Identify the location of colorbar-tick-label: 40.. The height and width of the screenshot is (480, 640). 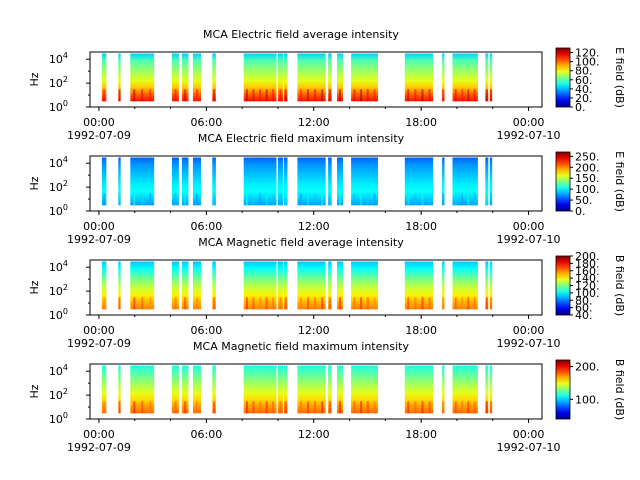
(584, 89).